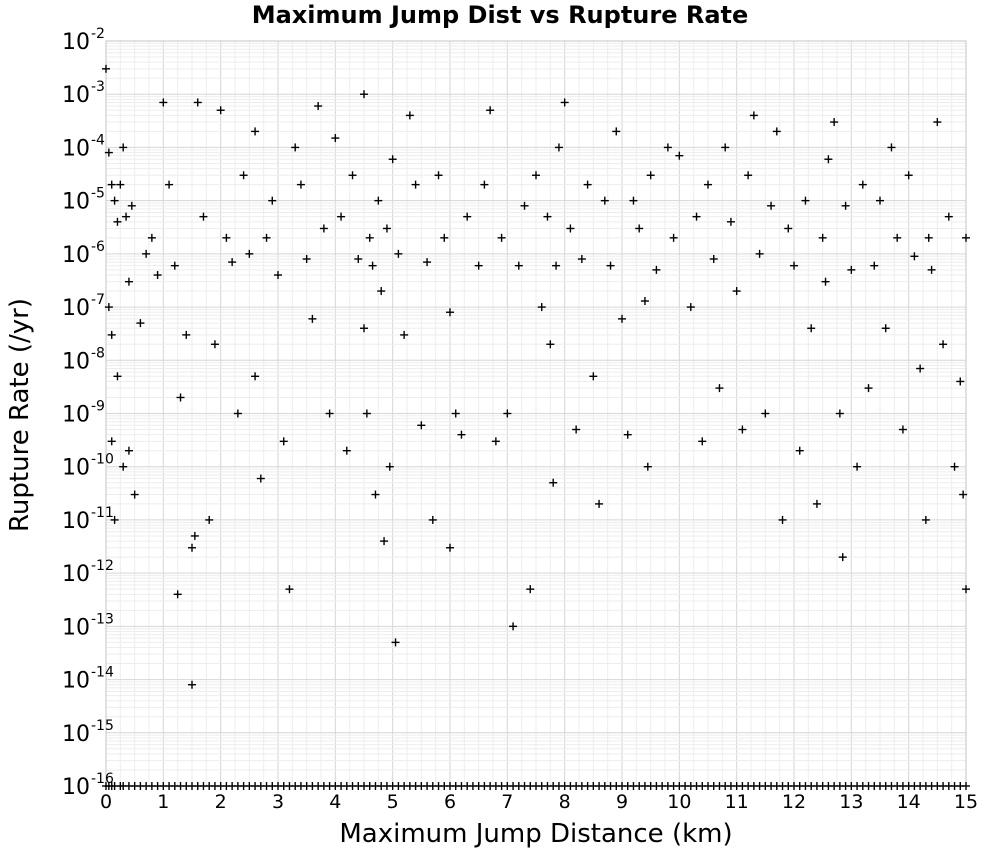 This screenshot has width=1000, height=855. What do you see at coordinates (102, 619) in the screenshot?
I see `y-tick-exponent: -13` at bounding box center [102, 619].